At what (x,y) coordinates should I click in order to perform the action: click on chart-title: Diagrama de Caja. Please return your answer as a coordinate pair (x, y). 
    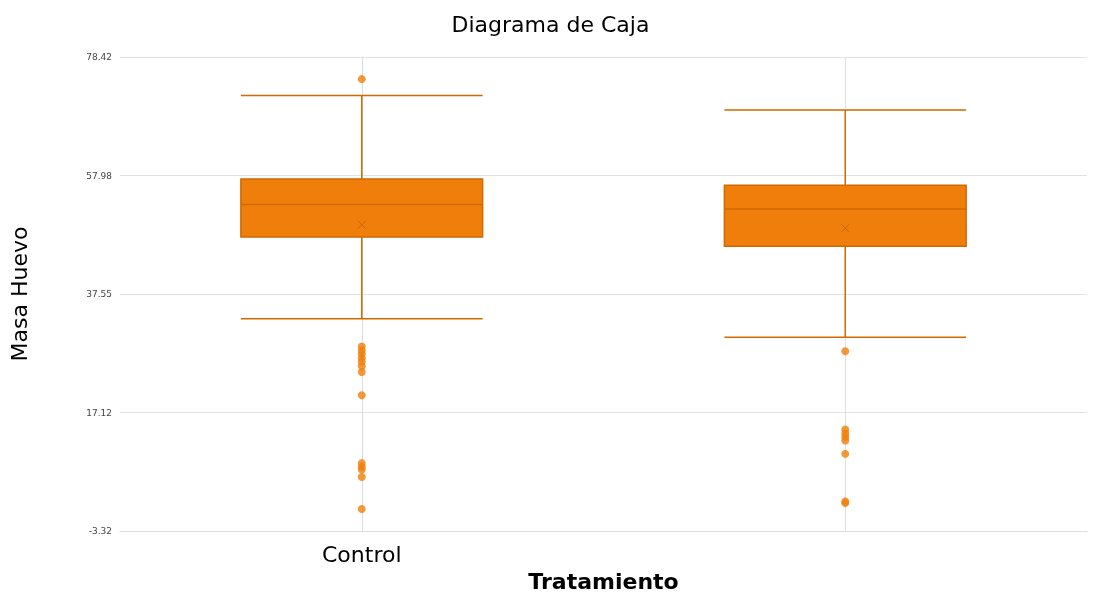
    Looking at the image, I should click on (550, 24).